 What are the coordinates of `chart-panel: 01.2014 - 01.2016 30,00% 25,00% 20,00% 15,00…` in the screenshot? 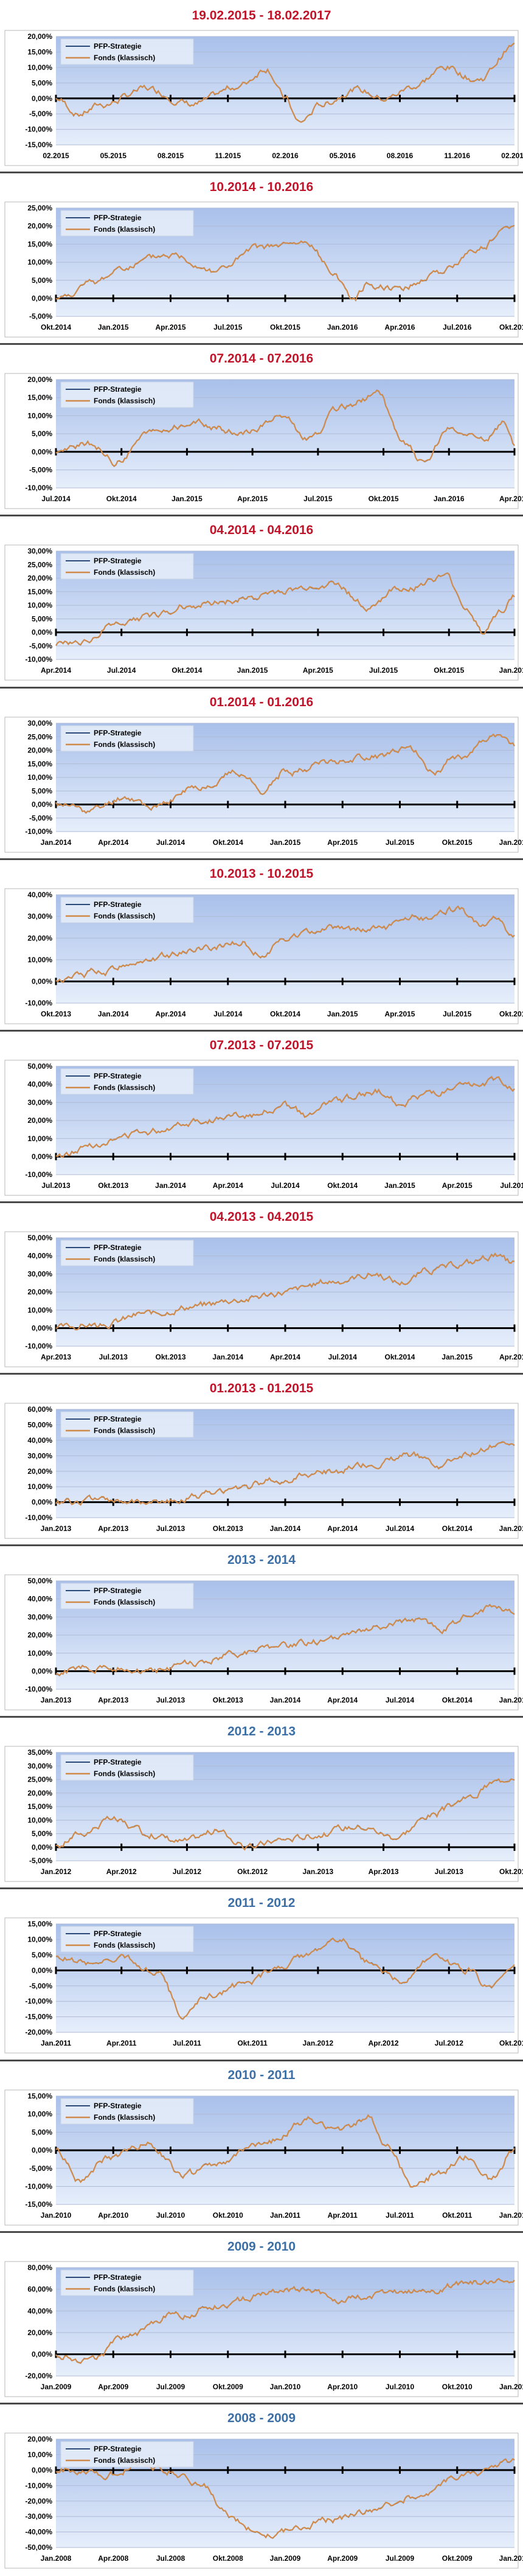 It's located at (261, 772).